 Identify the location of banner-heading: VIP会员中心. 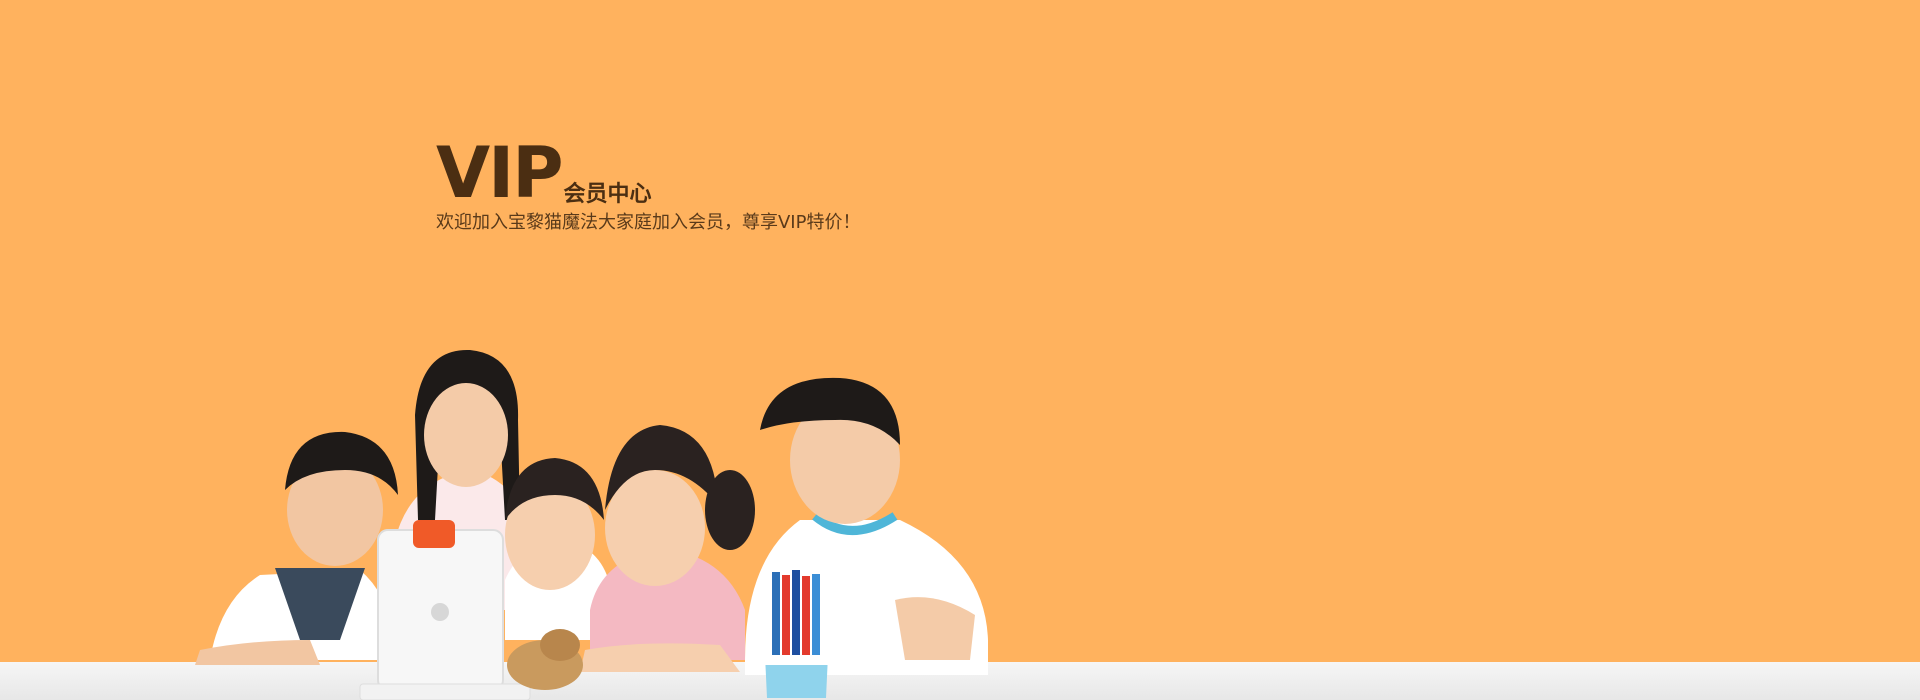
(544, 173).